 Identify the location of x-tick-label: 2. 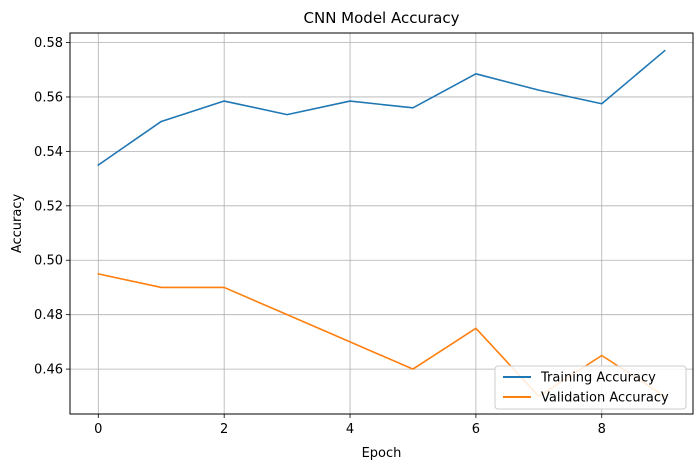
(224, 429).